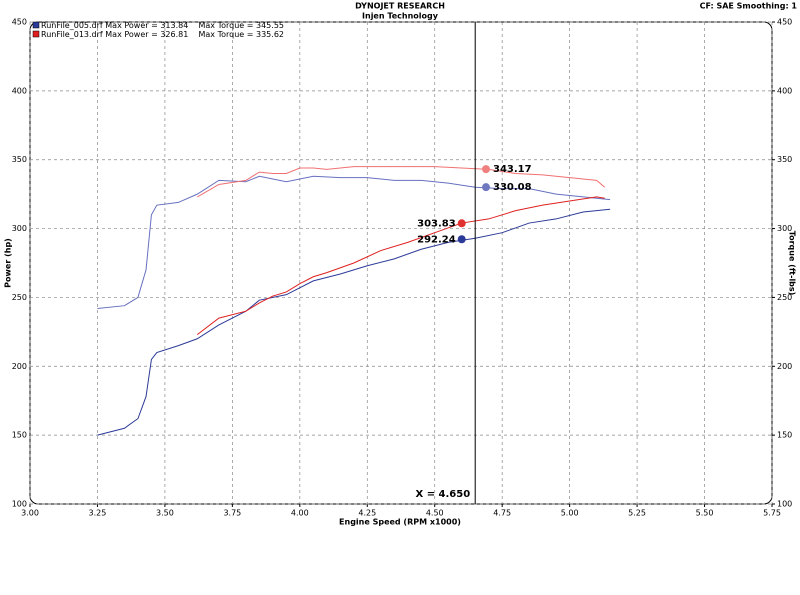 The width and height of the screenshot is (800, 595). I want to click on x-tick-label: 5.50, so click(705, 513).